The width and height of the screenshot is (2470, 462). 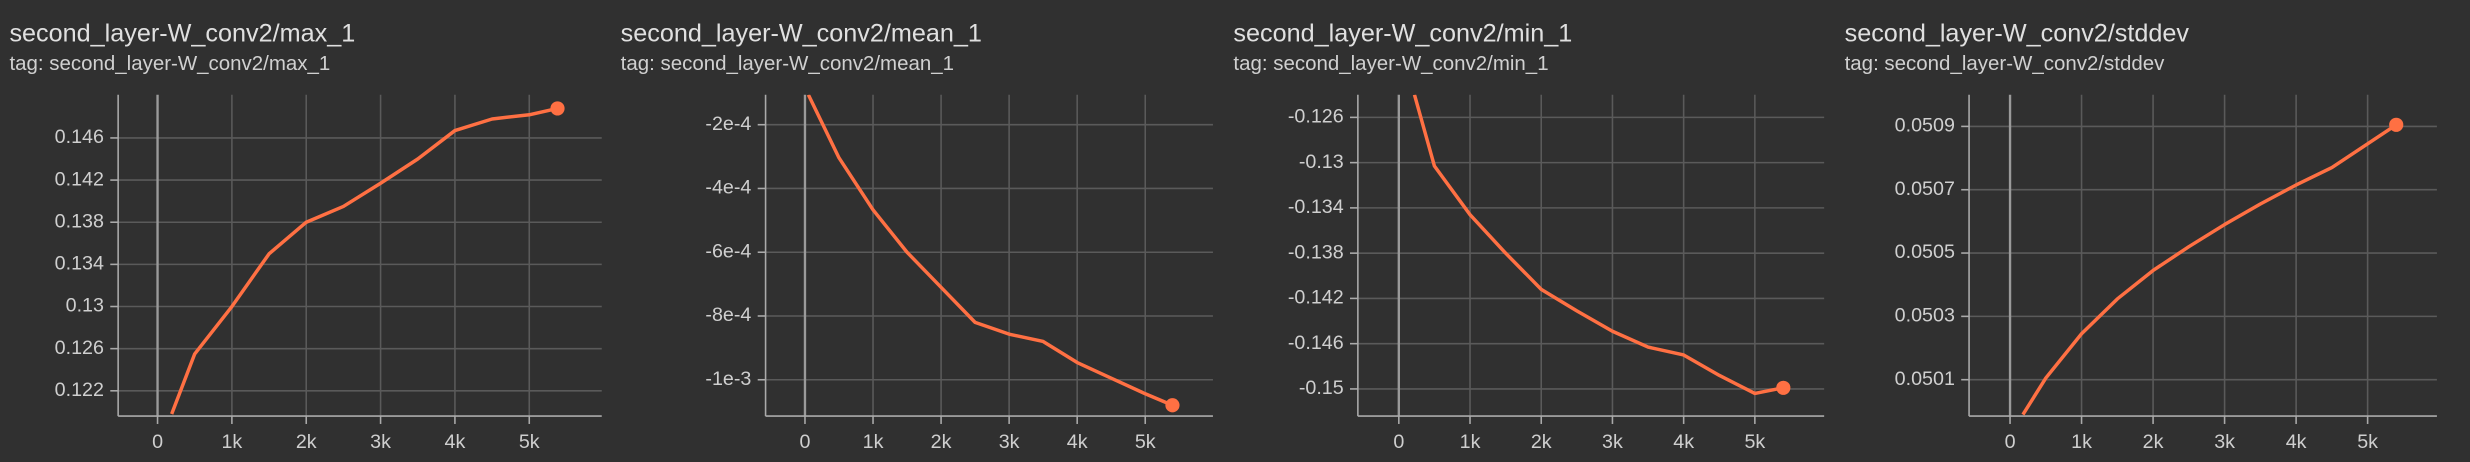 What do you see at coordinates (182, 34) in the screenshot?
I see `chart-title: second_layer-W_conv2/max_1` at bounding box center [182, 34].